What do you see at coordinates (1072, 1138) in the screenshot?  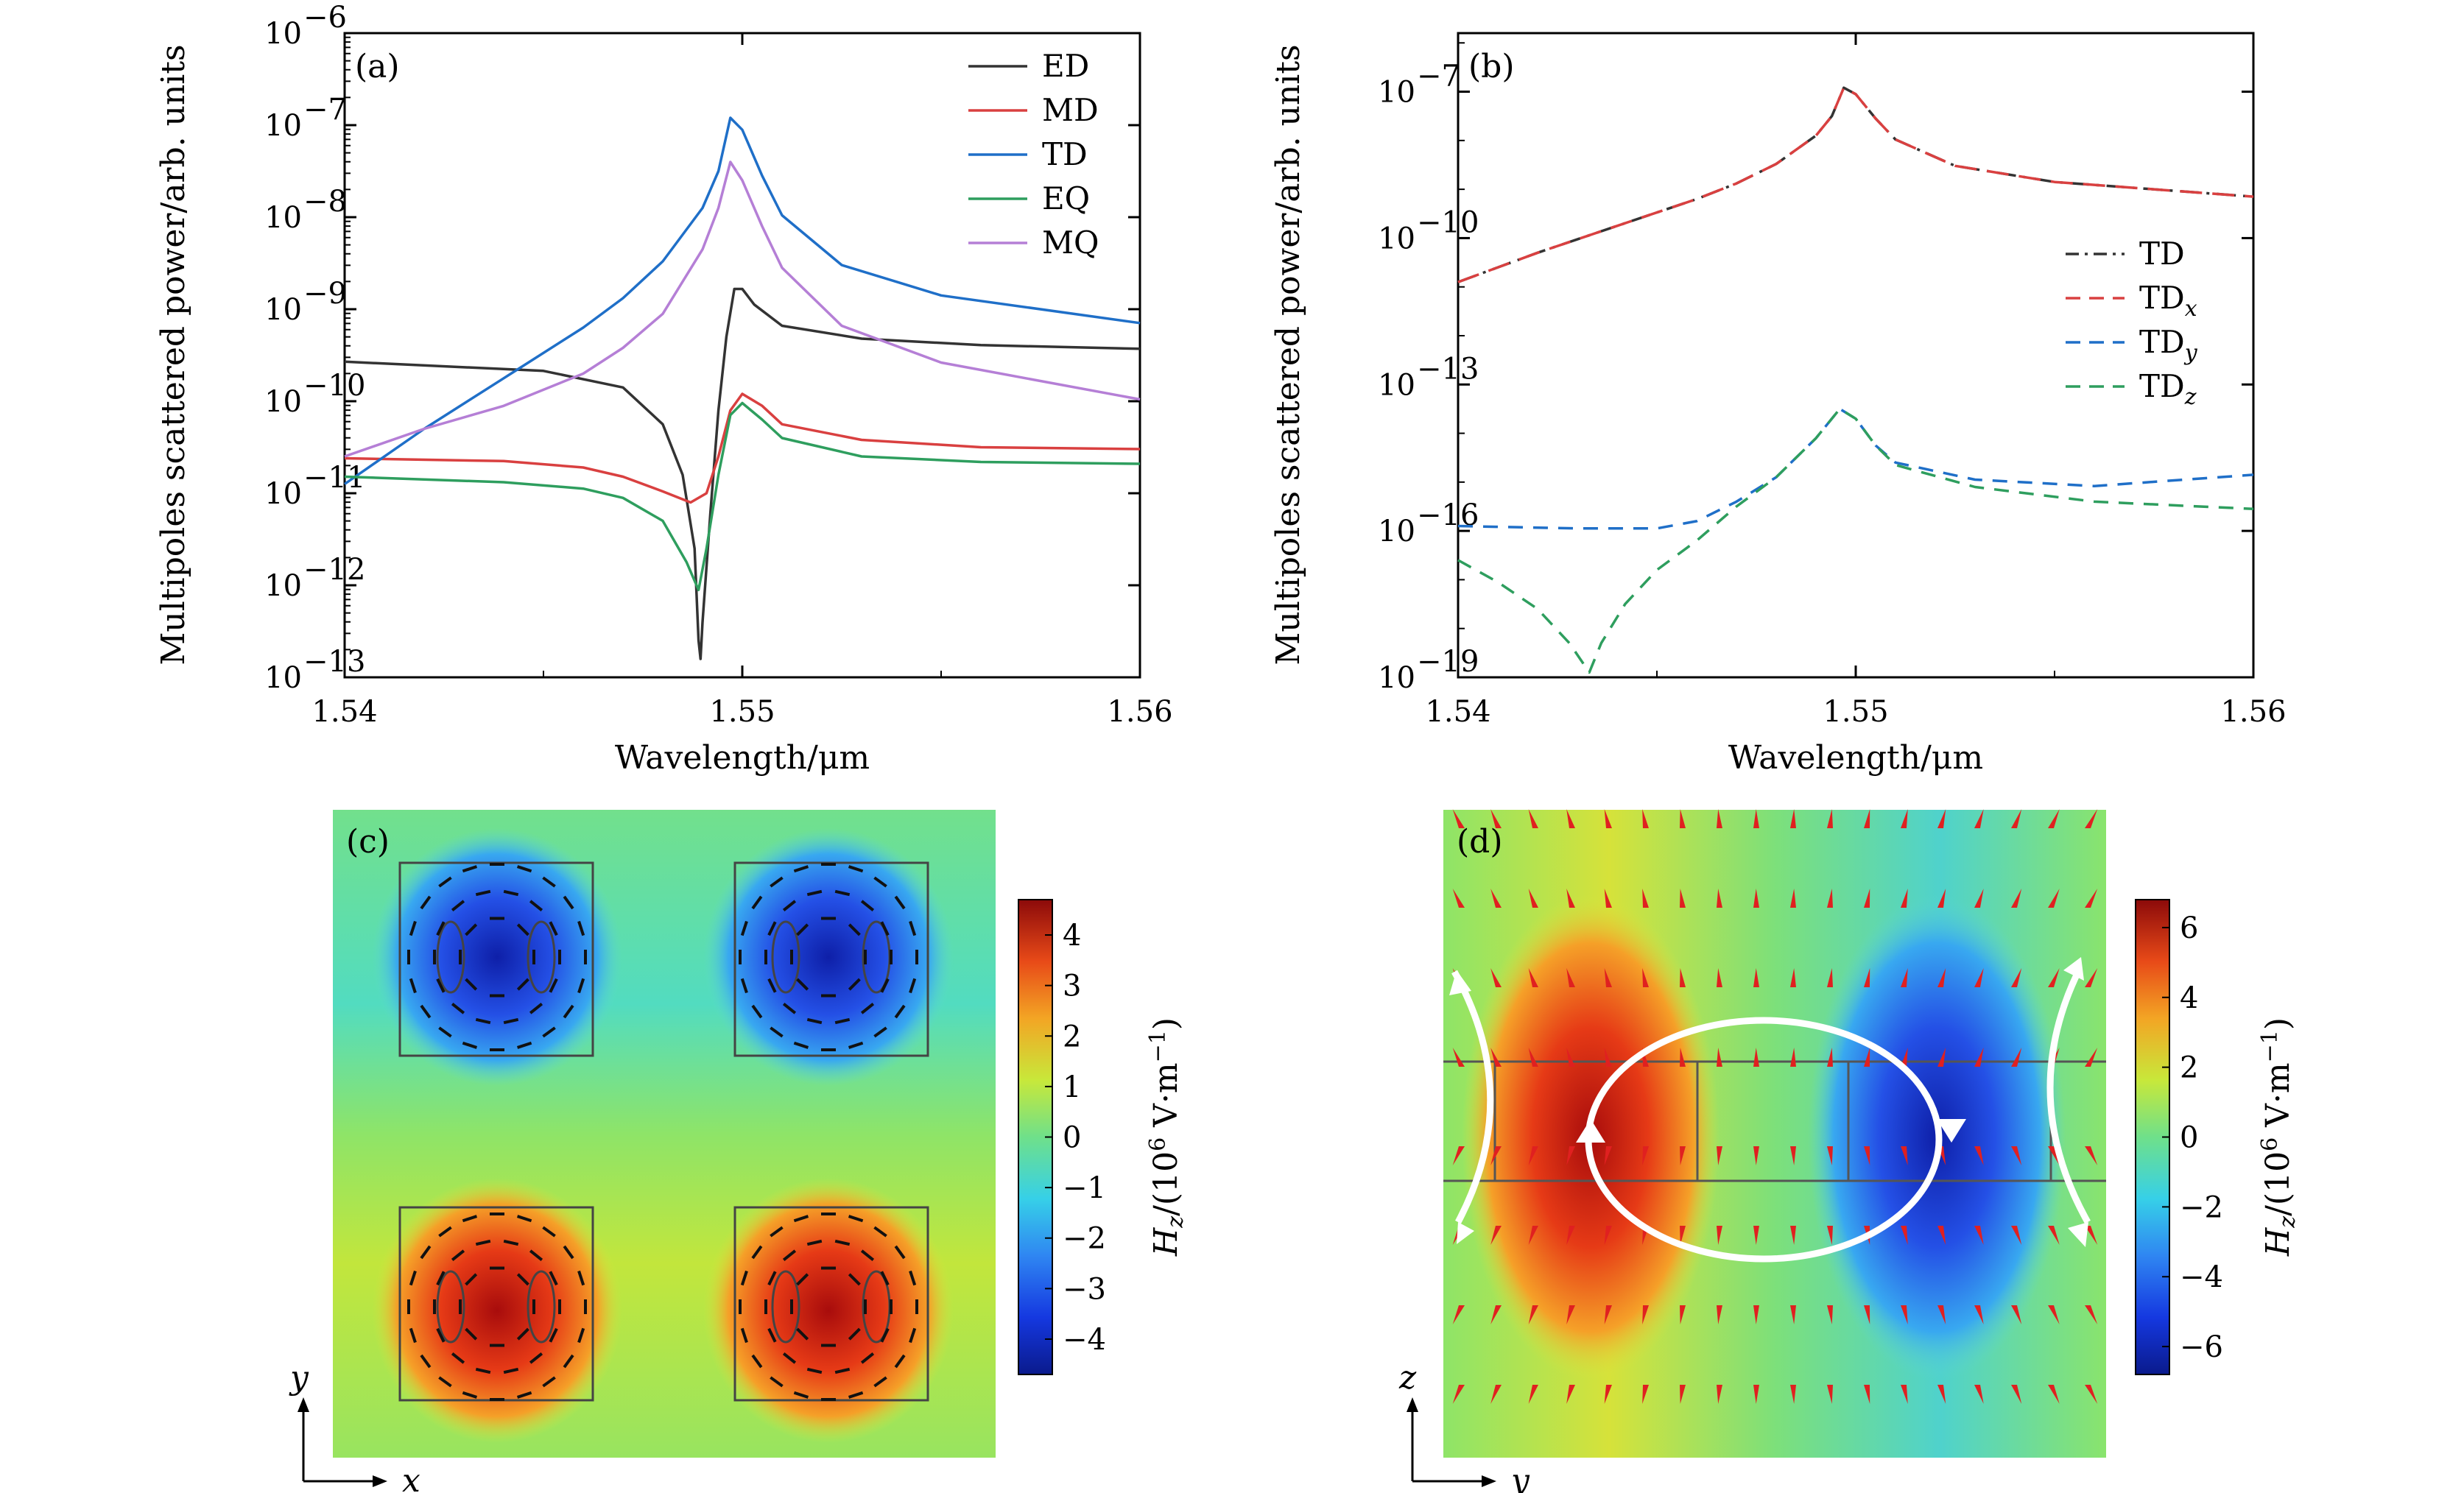 I see `colorbar-tick-label: 0` at bounding box center [1072, 1138].